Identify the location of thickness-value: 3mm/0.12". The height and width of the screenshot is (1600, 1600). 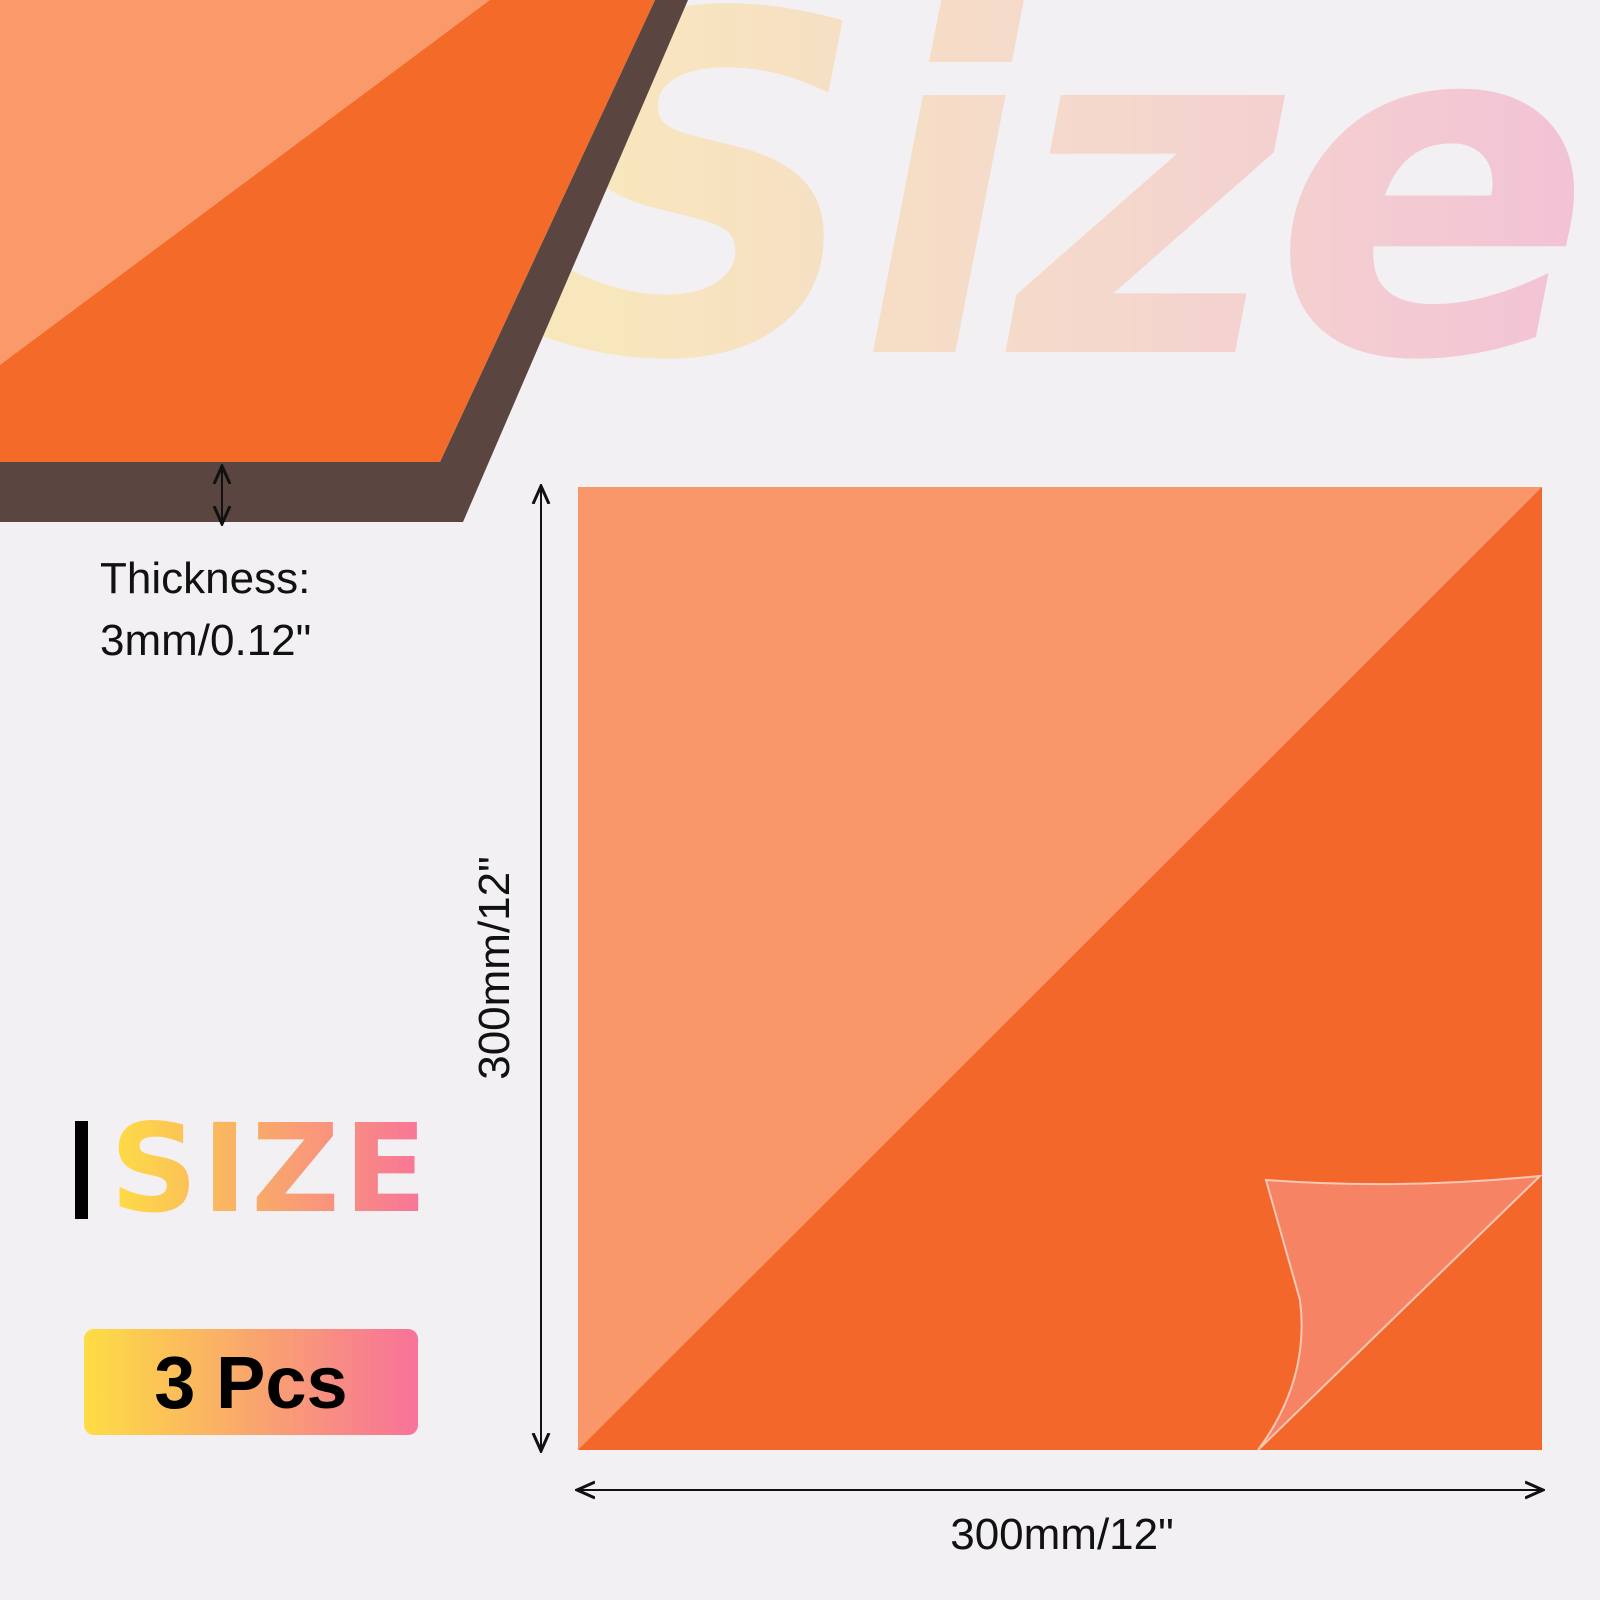
(206, 640).